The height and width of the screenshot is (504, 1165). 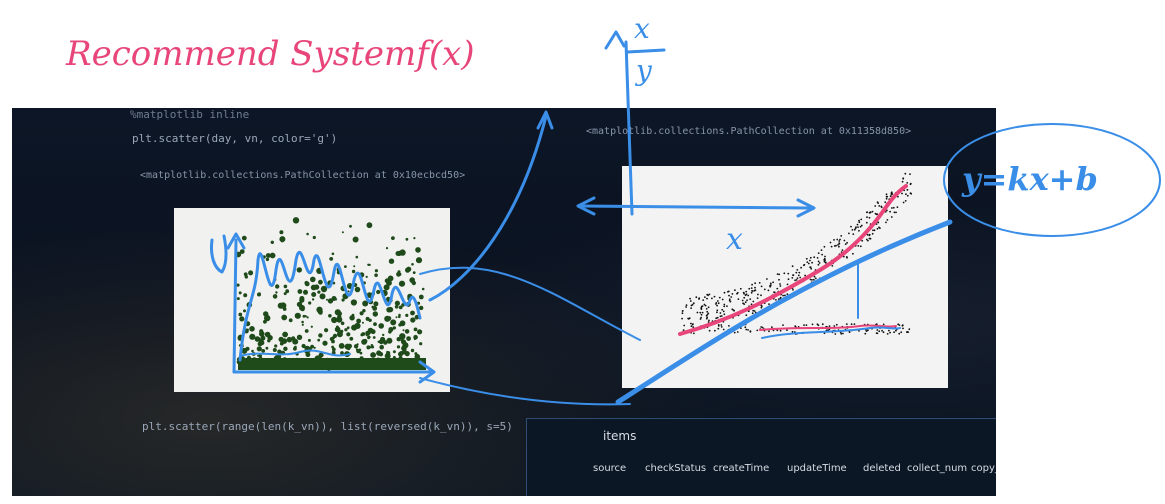 What do you see at coordinates (1080, 302) in the screenshot?
I see `wall-background` at bounding box center [1080, 302].